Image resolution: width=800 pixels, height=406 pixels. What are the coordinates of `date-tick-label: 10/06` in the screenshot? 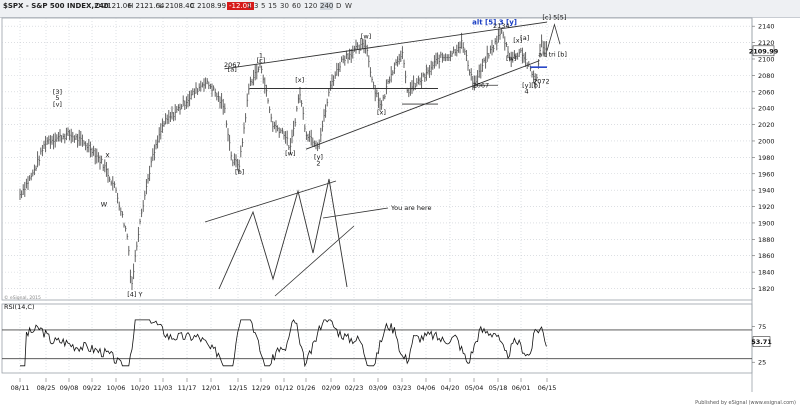 It's located at (116, 388).